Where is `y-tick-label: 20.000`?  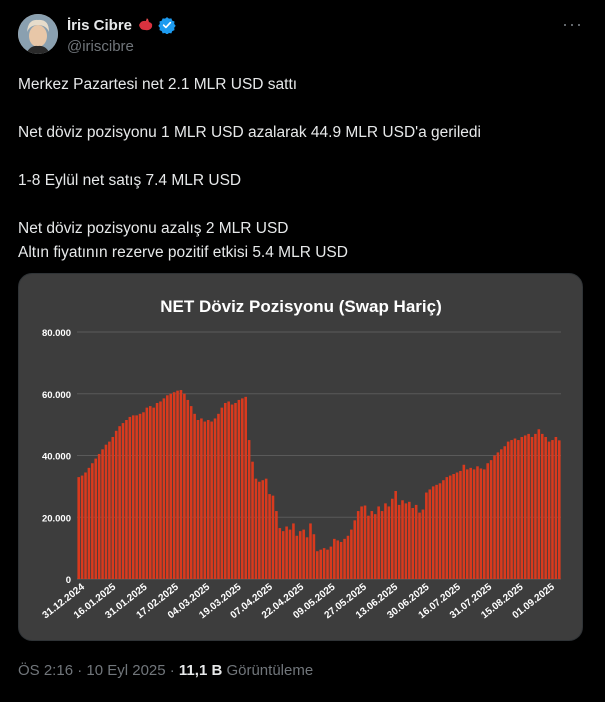
y-tick-label: 20.000 is located at coordinates (56, 518).